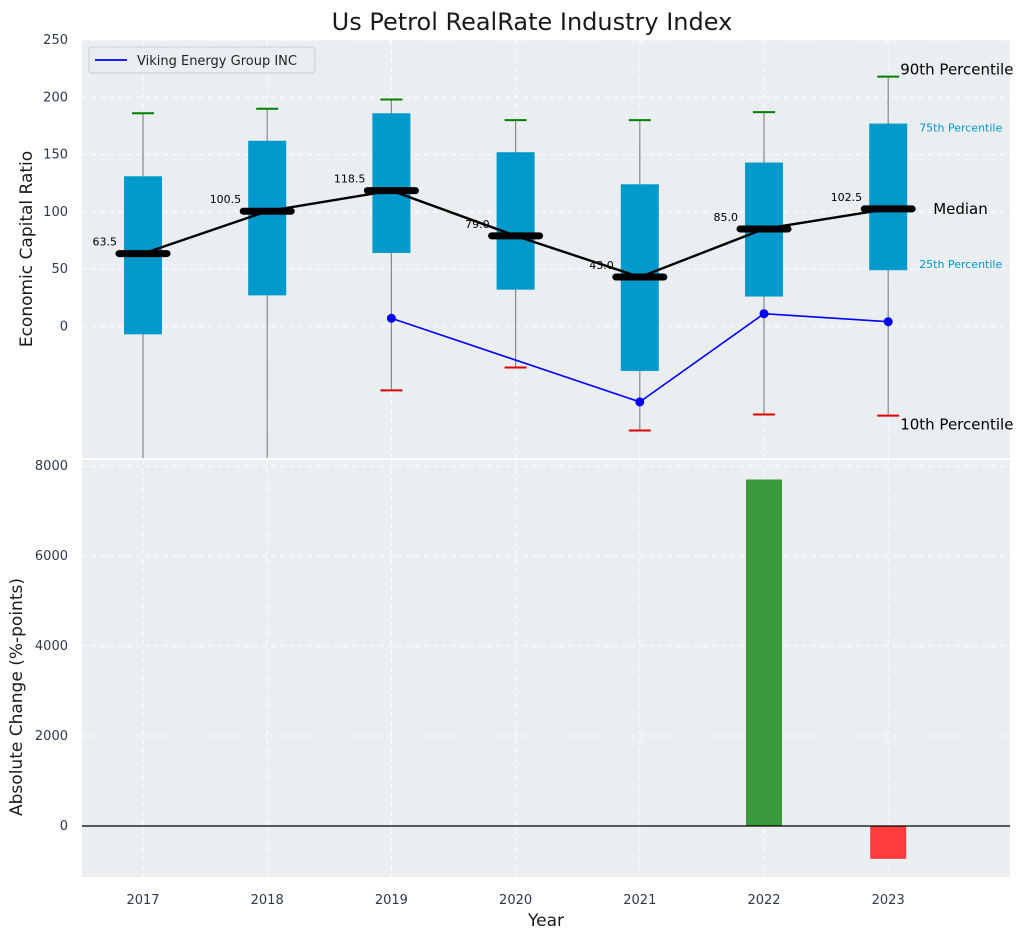 This screenshot has height=940, width=1021. What do you see at coordinates (55, 97) in the screenshot?
I see `top-y-tick-label: 200` at bounding box center [55, 97].